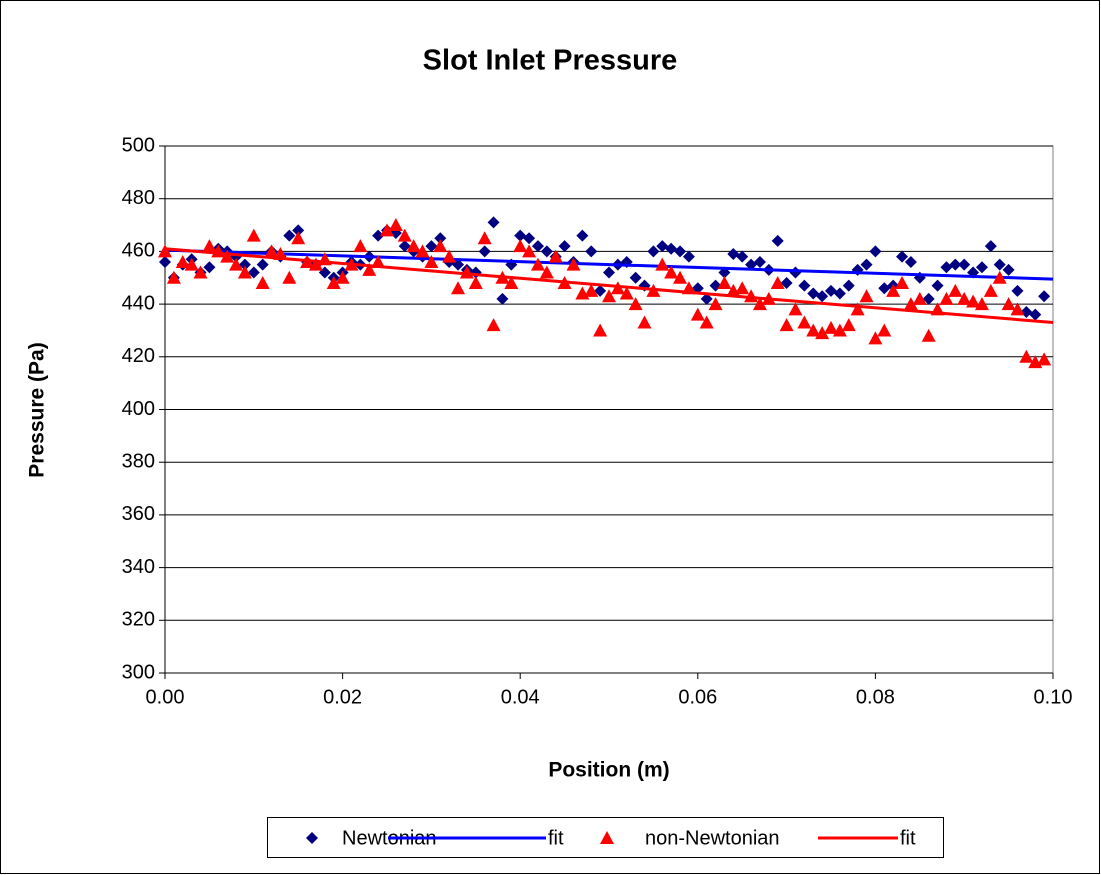  What do you see at coordinates (609, 264) in the screenshot?
I see `fit-line` at bounding box center [609, 264].